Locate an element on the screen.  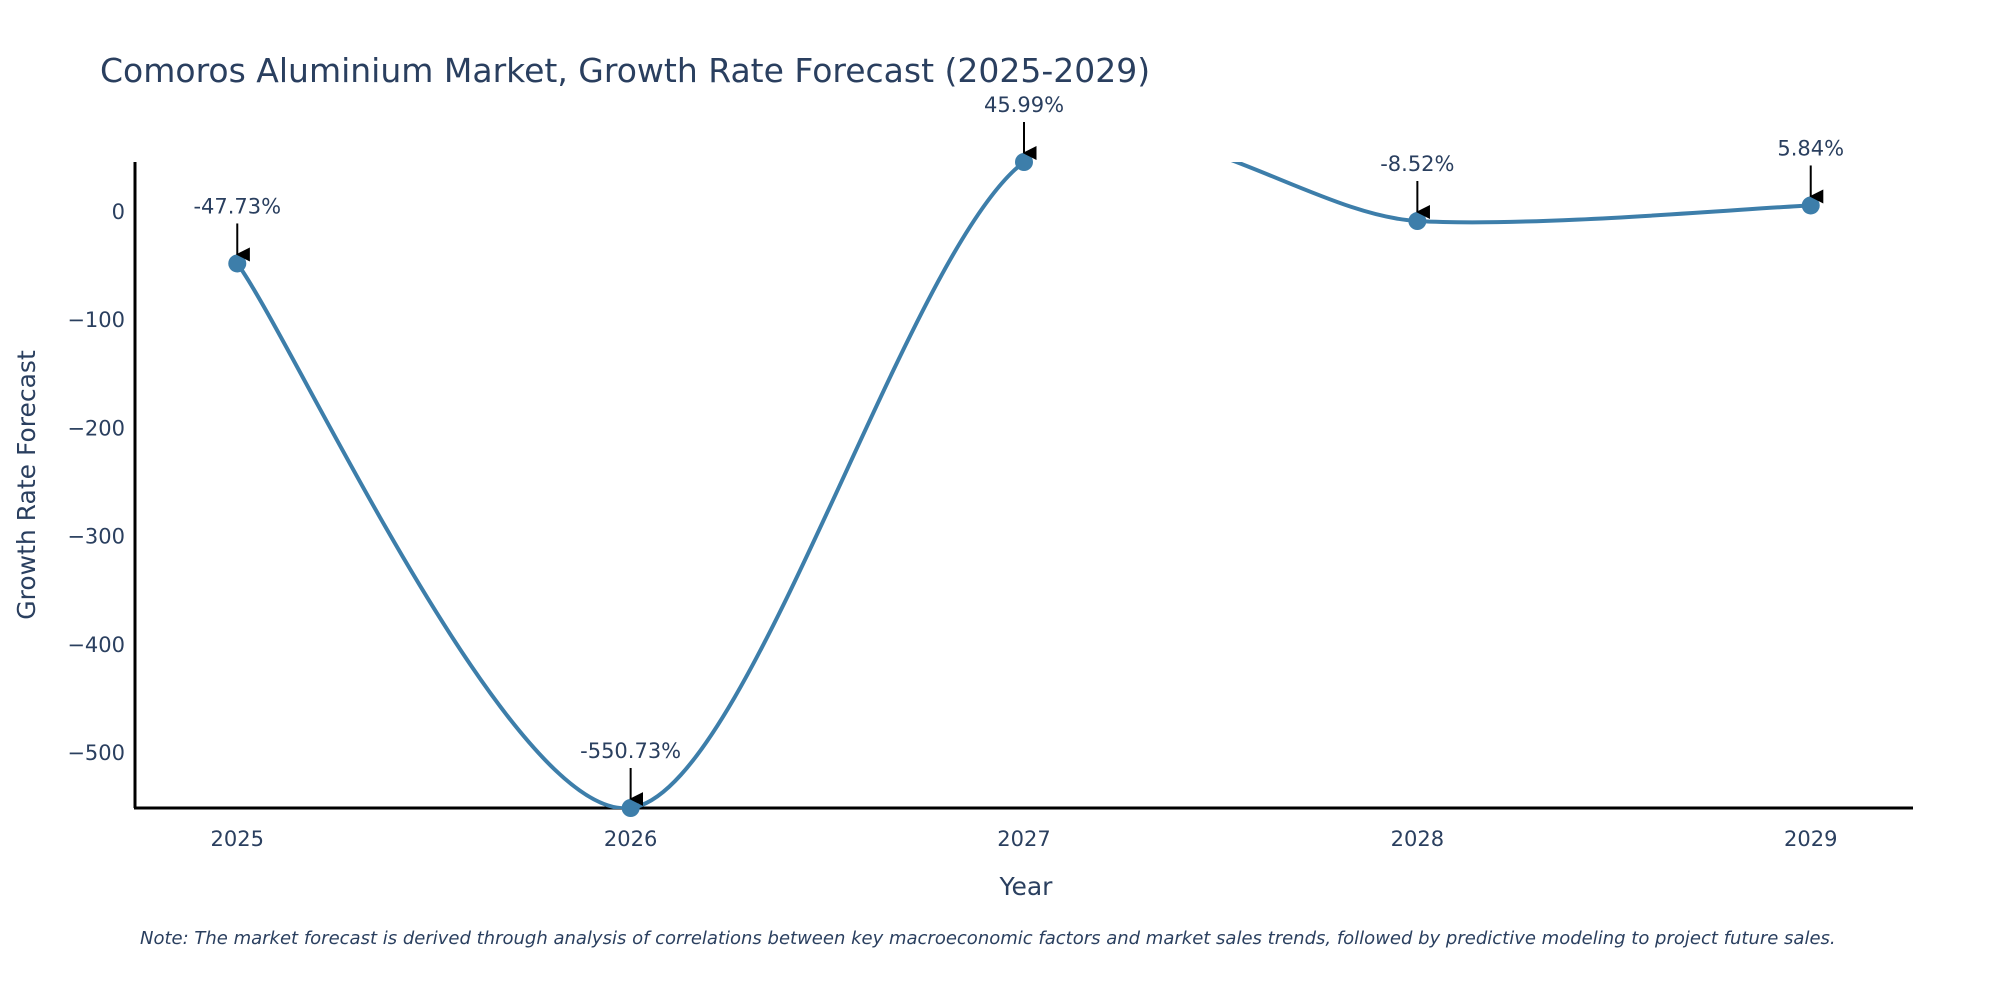
y-axis-title: Growth Rate Forecast is located at coordinates (26, 485).